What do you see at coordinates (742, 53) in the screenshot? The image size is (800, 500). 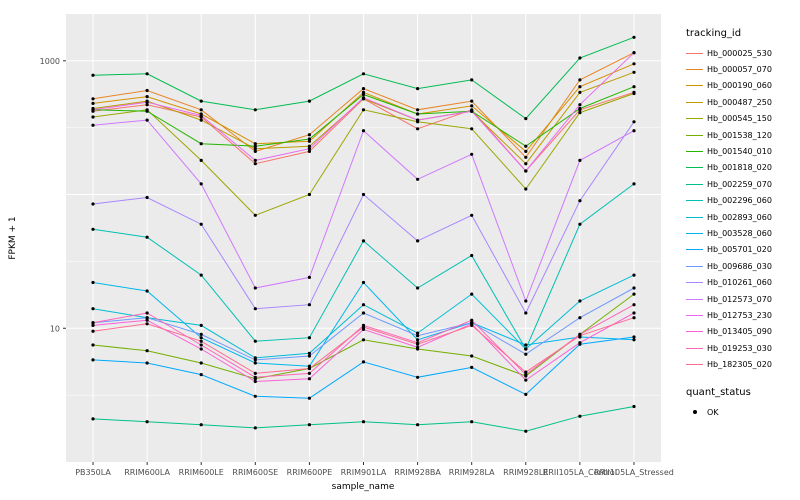 I see `legend-item-Hb_000025_530: Hb_000025_530` at bounding box center [742, 53].